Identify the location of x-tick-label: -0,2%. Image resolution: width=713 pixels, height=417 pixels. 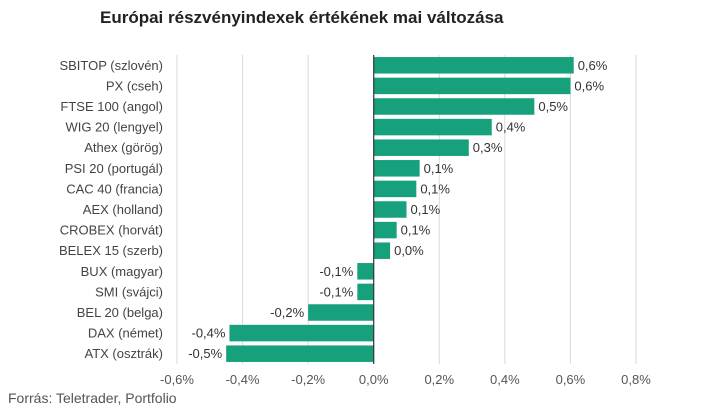
(308, 379).